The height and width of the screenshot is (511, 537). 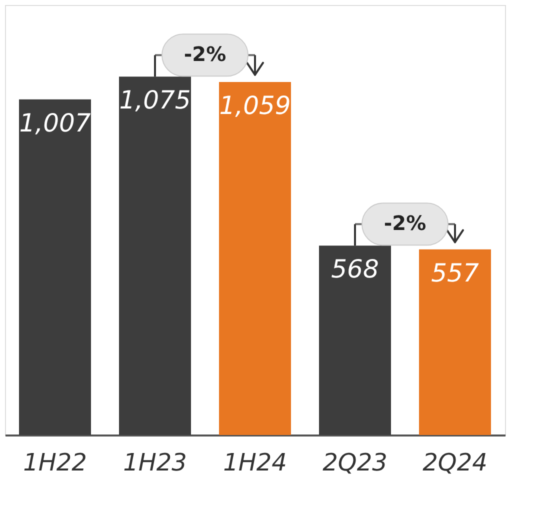 I want to click on x-tick-label: 2Q24, so click(x=455, y=462).